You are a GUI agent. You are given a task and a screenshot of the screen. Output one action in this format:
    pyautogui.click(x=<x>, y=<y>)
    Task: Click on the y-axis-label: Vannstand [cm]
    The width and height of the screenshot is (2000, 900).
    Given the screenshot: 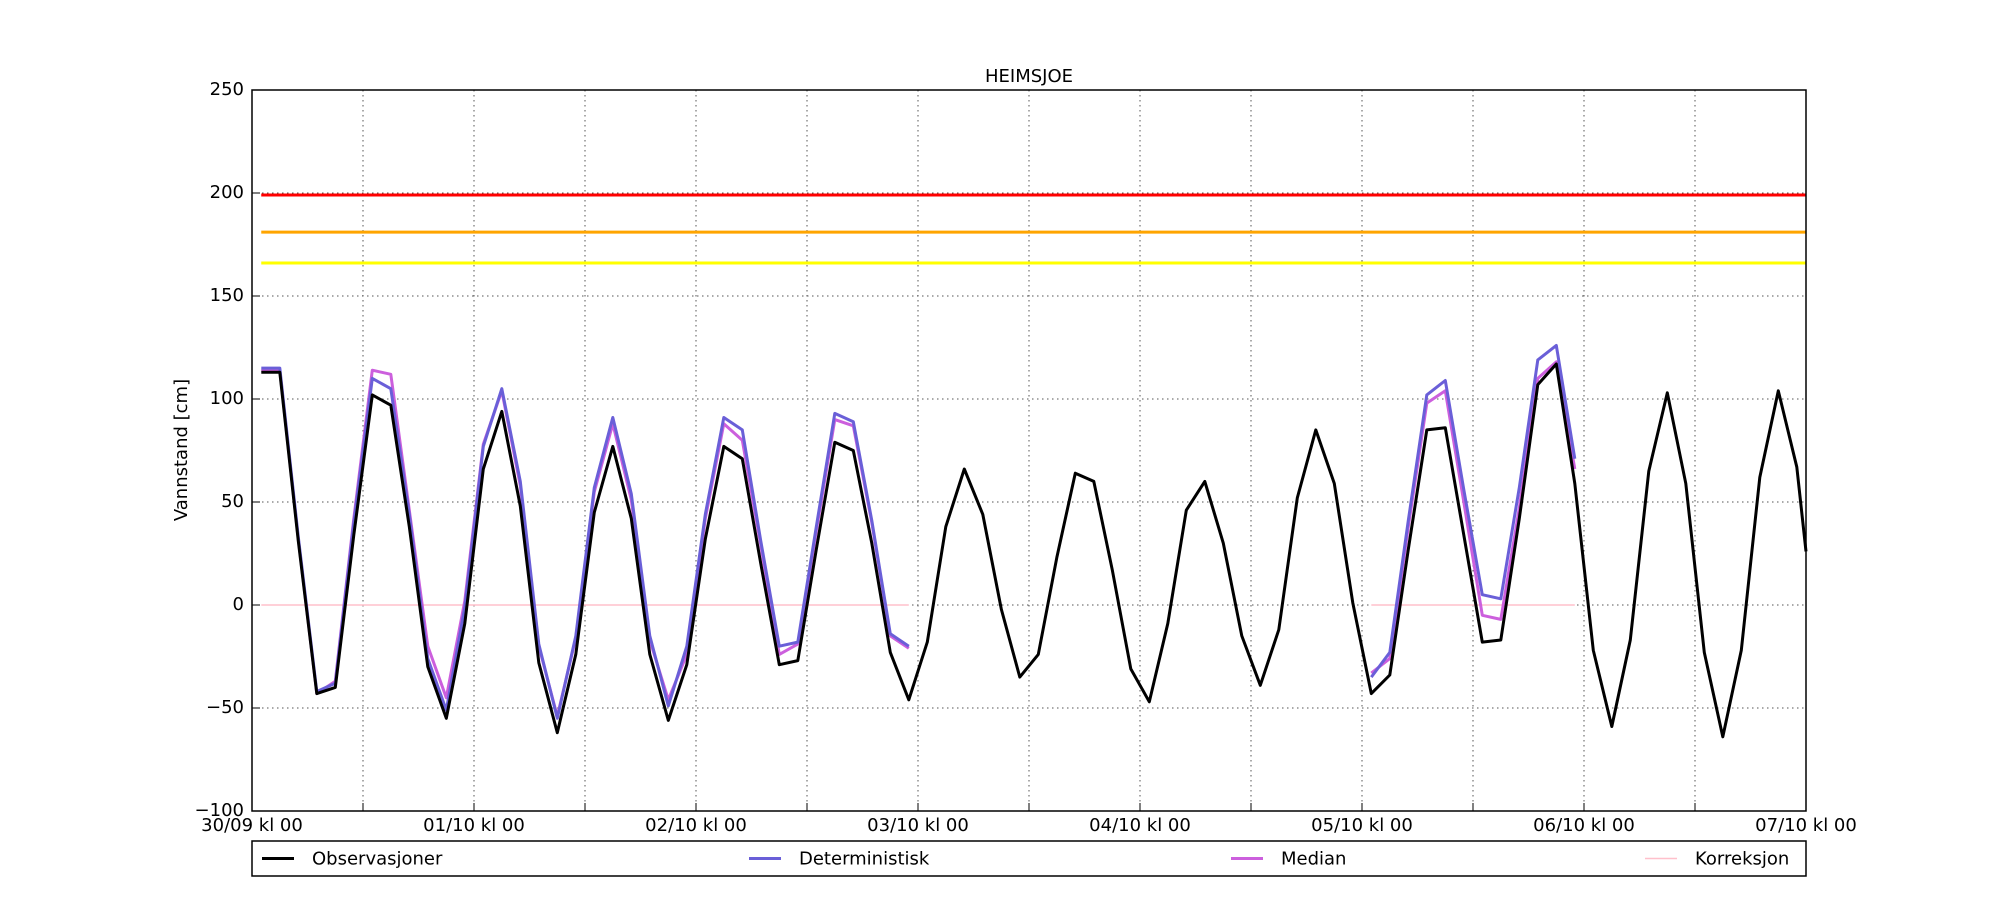 What is the action you would take?
    pyautogui.click(x=181, y=450)
    